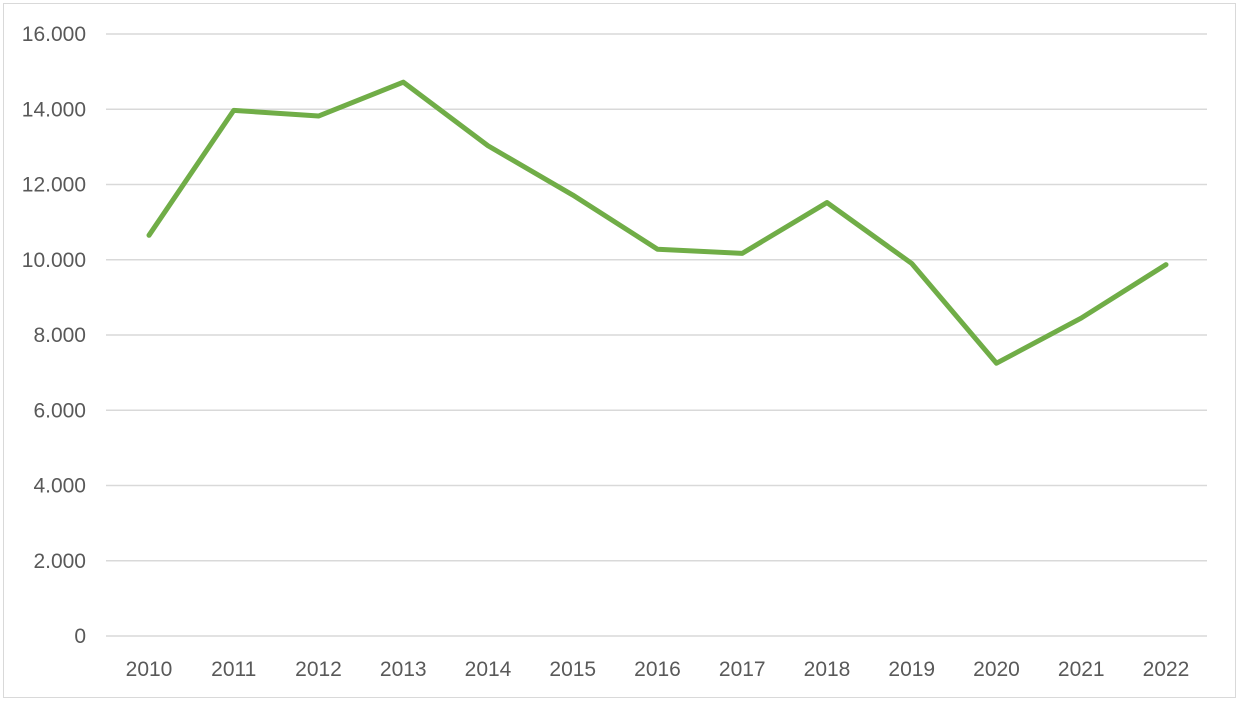 The height and width of the screenshot is (703, 1241). Describe the element at coordinates (54, 260) in the screenshot. I see `y-tick-label: 10.000` at that location.